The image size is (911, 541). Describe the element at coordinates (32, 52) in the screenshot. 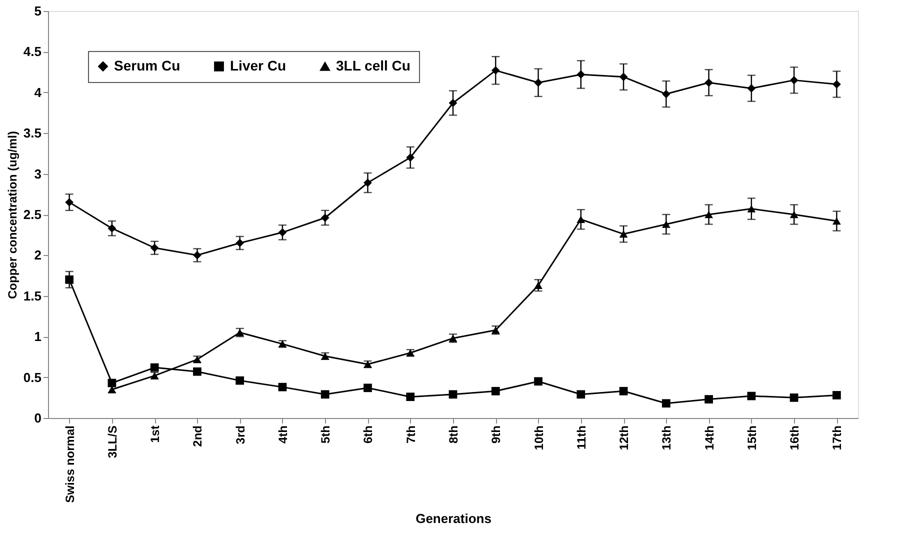

I see `y-tick-label: 4.5` at that location.